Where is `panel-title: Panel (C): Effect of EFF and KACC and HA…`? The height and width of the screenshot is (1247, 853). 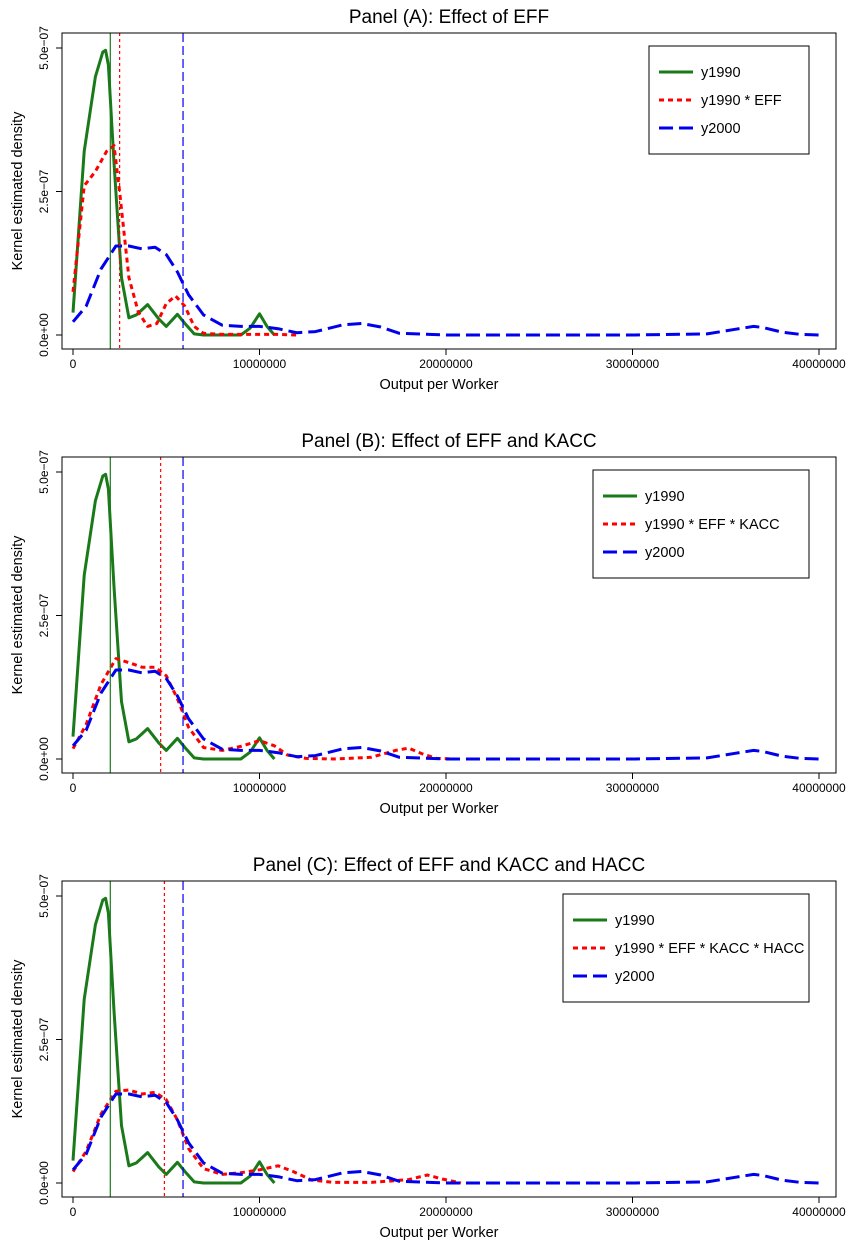
panel-title: Panel (C): Effect of EFF and KACC and HA… is located at coordinates (449, 865).